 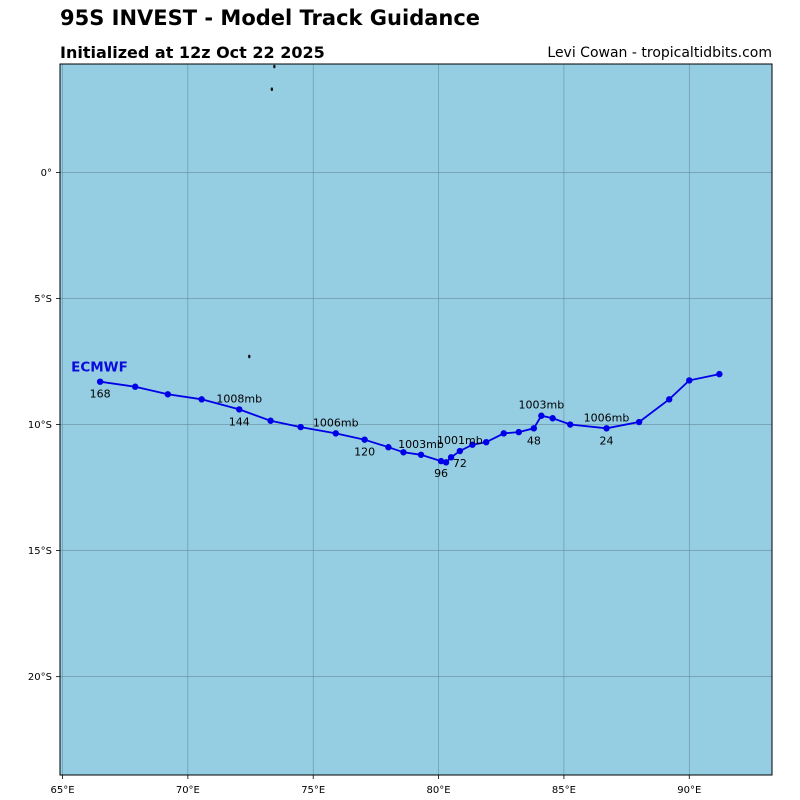 I want to click on islands-layer, so click(x=262, y=211).